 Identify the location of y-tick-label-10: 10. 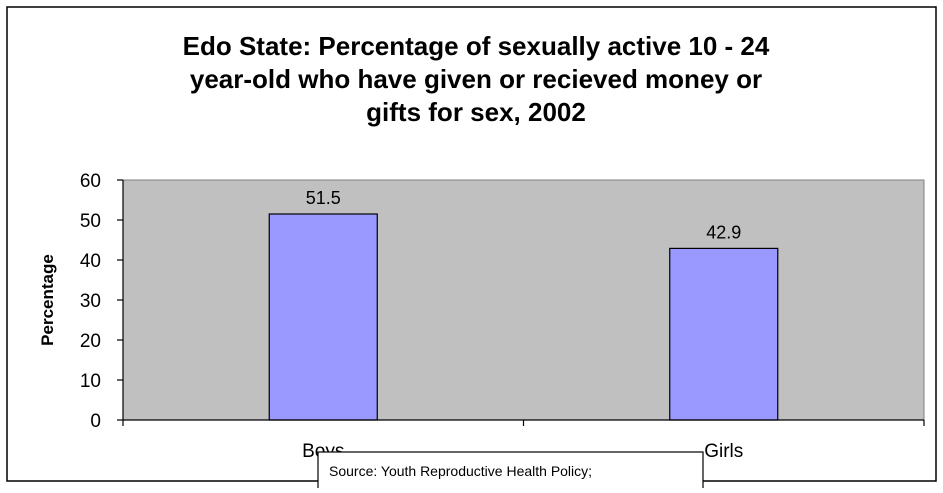
(90, 381).